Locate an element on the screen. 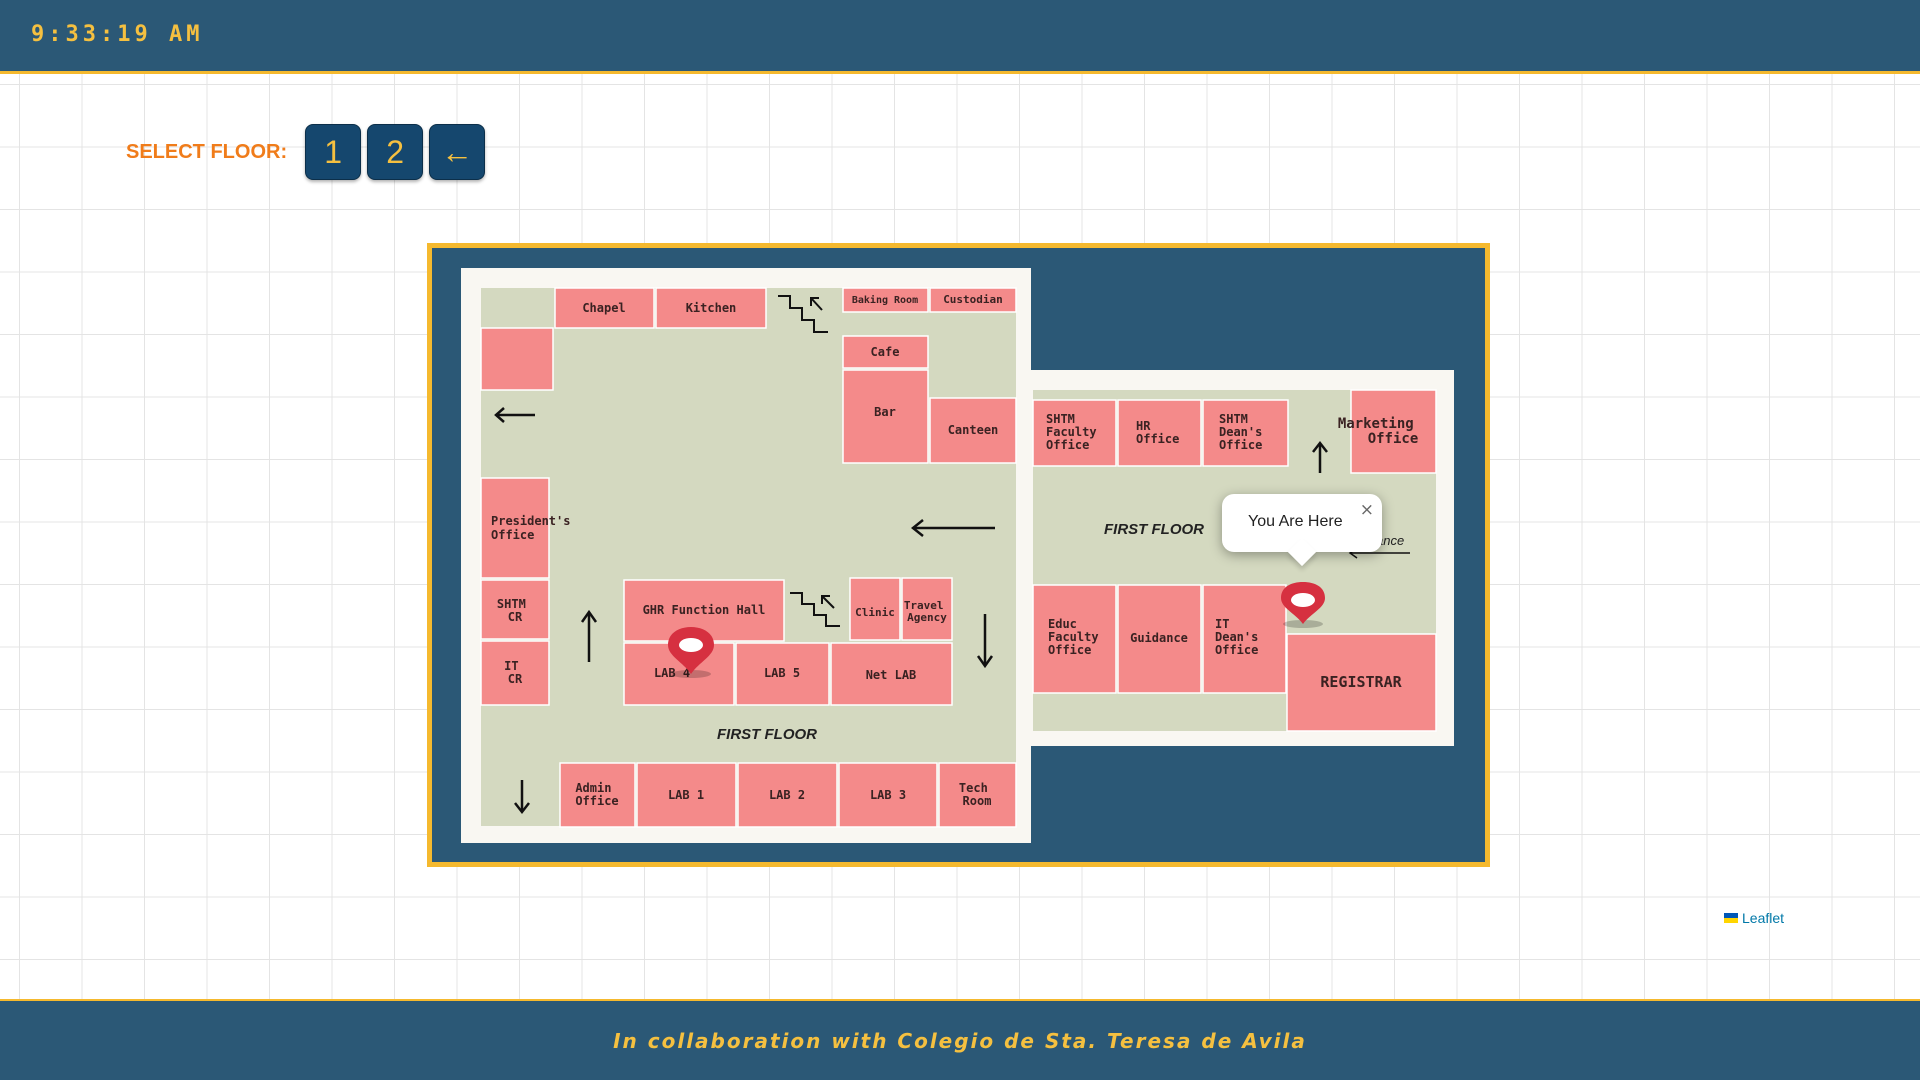  bottom-down-arrow-icon is located at coordinates (522, 797).